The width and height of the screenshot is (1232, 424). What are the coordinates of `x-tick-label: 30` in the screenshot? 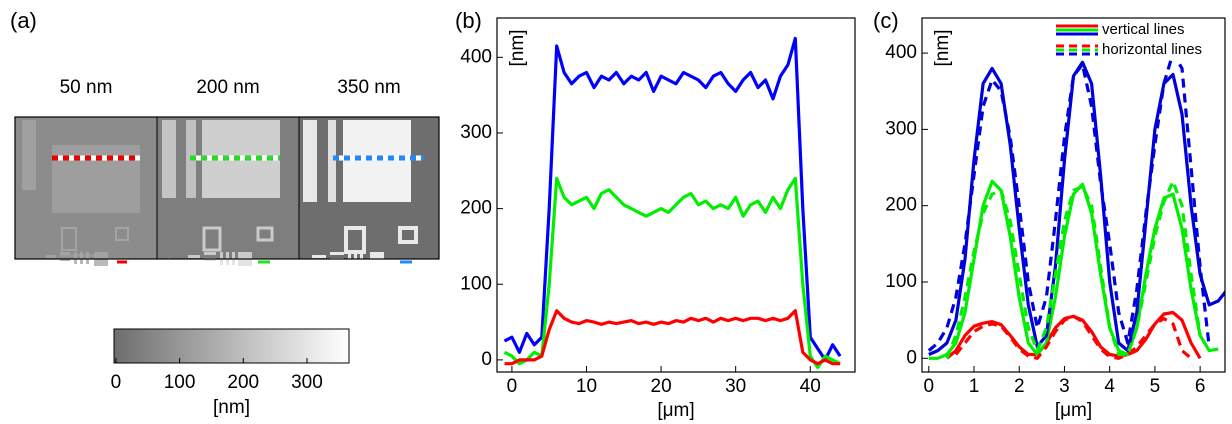 It's located at (735, 386).